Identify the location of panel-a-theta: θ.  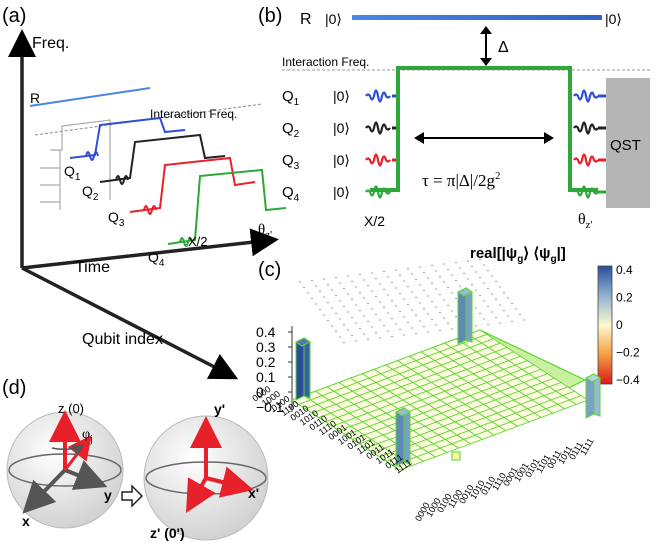
(261, 230).